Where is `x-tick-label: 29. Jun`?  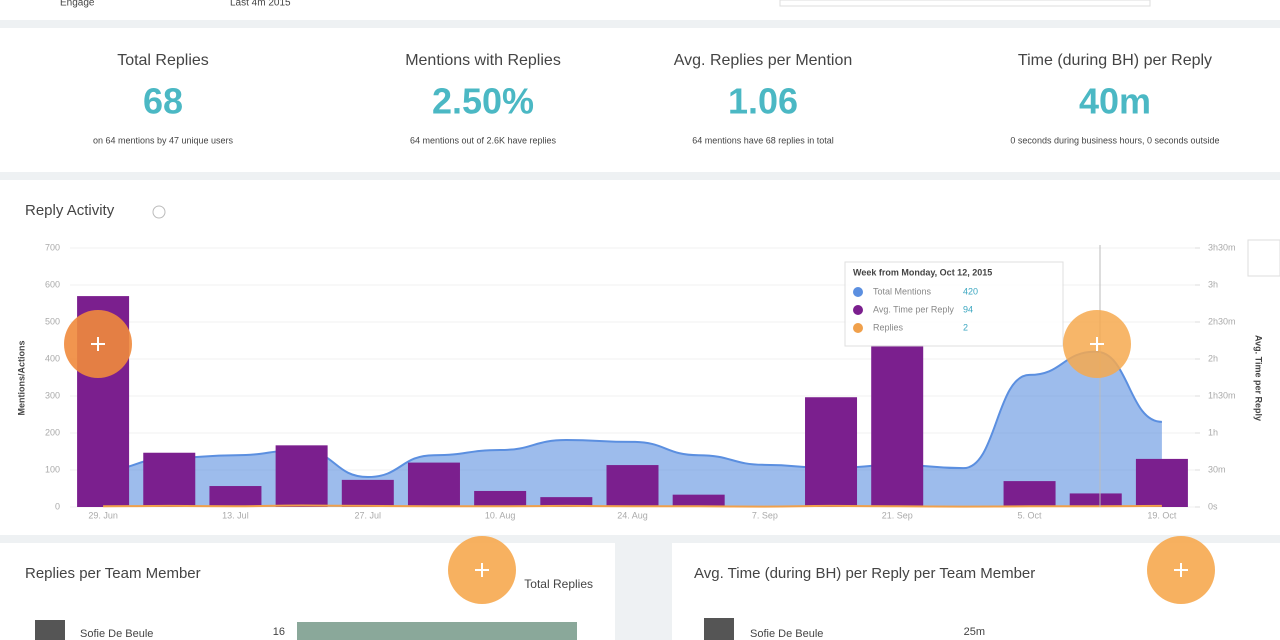 x-tick-label: 29. Jun is located at coordinates (103, 515).